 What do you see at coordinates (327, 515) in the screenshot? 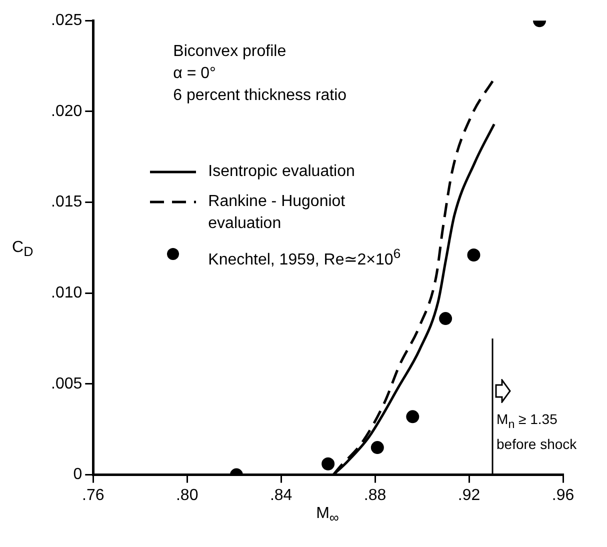
I see `x-axis-title: M$_{∞}$` at bounding box center [327, 515].